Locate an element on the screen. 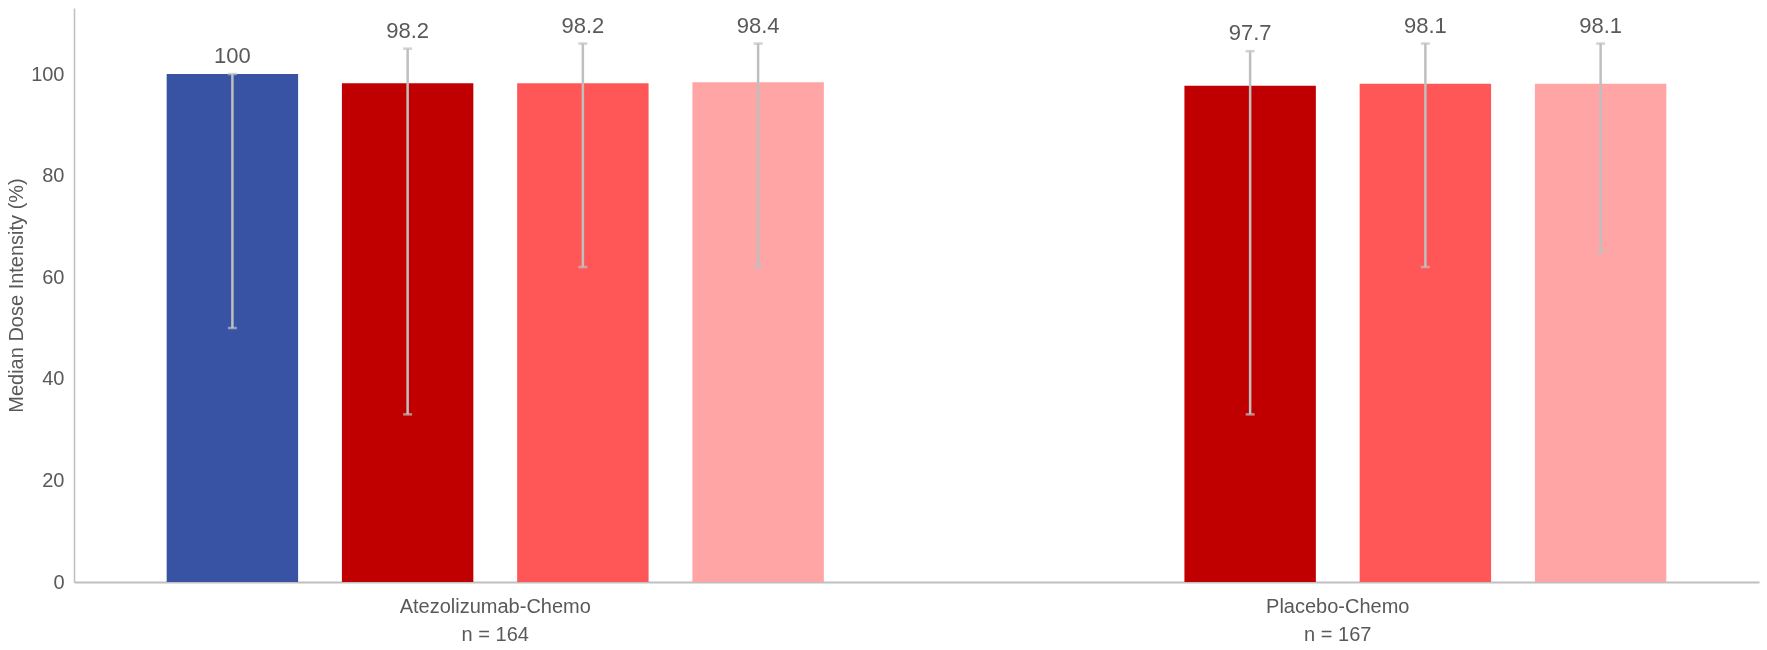  y-tick-label: 40 is located at coordinates (53, 378).